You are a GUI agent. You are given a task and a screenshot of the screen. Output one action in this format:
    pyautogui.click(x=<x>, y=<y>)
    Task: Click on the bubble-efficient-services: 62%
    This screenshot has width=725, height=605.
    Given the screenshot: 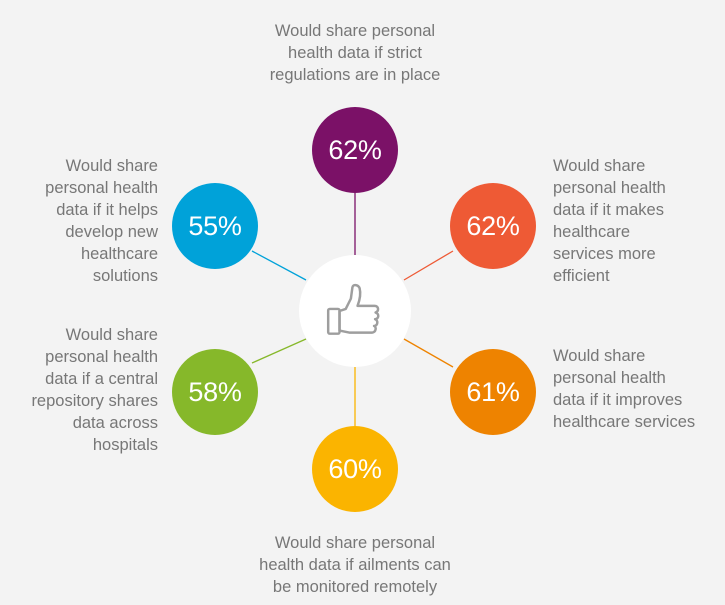 What is the action you would take?
    pyautogui.click(x=493, y=226)
    